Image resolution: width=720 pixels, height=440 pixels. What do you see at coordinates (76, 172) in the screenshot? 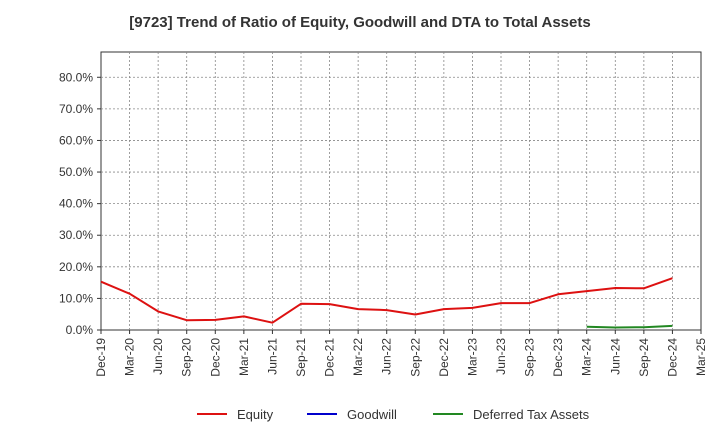
I see `y-tick-label: 50.0%` at bounding box center [76, 172].